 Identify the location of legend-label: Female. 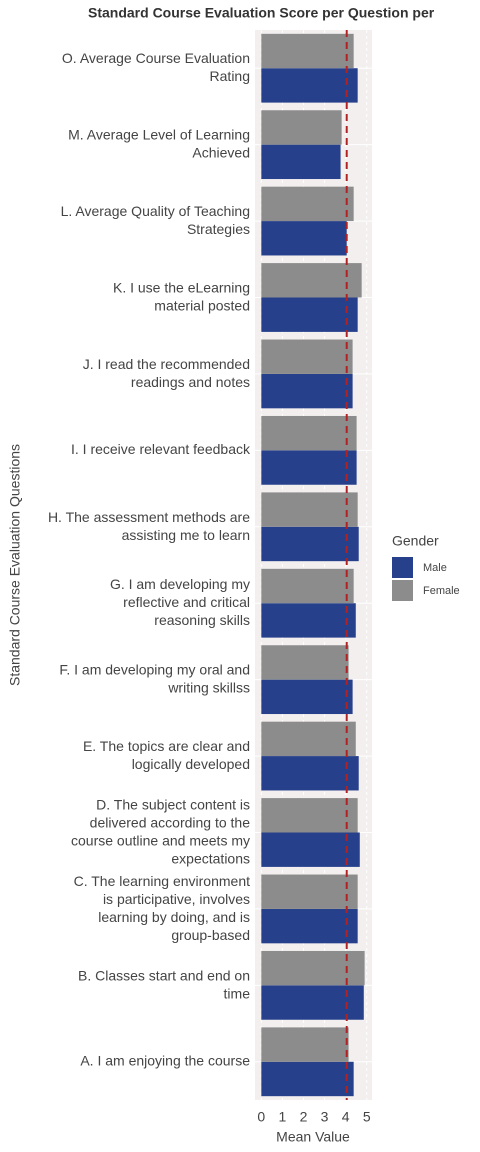
(441, 591).